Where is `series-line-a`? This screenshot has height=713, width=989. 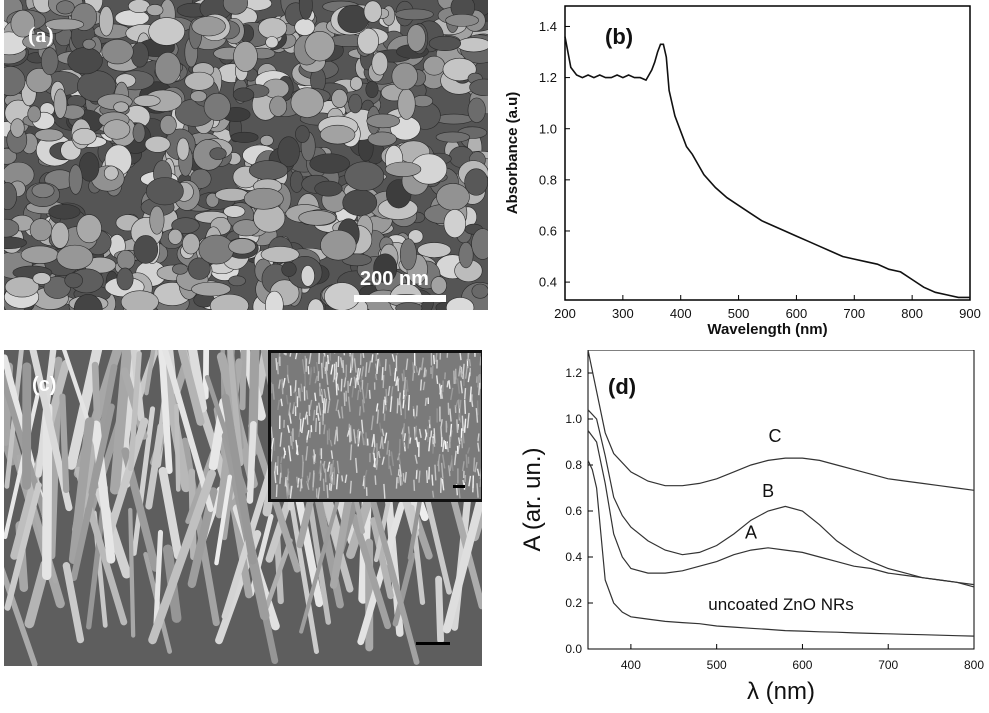
series-line-a is located at coordinates (781, 509).